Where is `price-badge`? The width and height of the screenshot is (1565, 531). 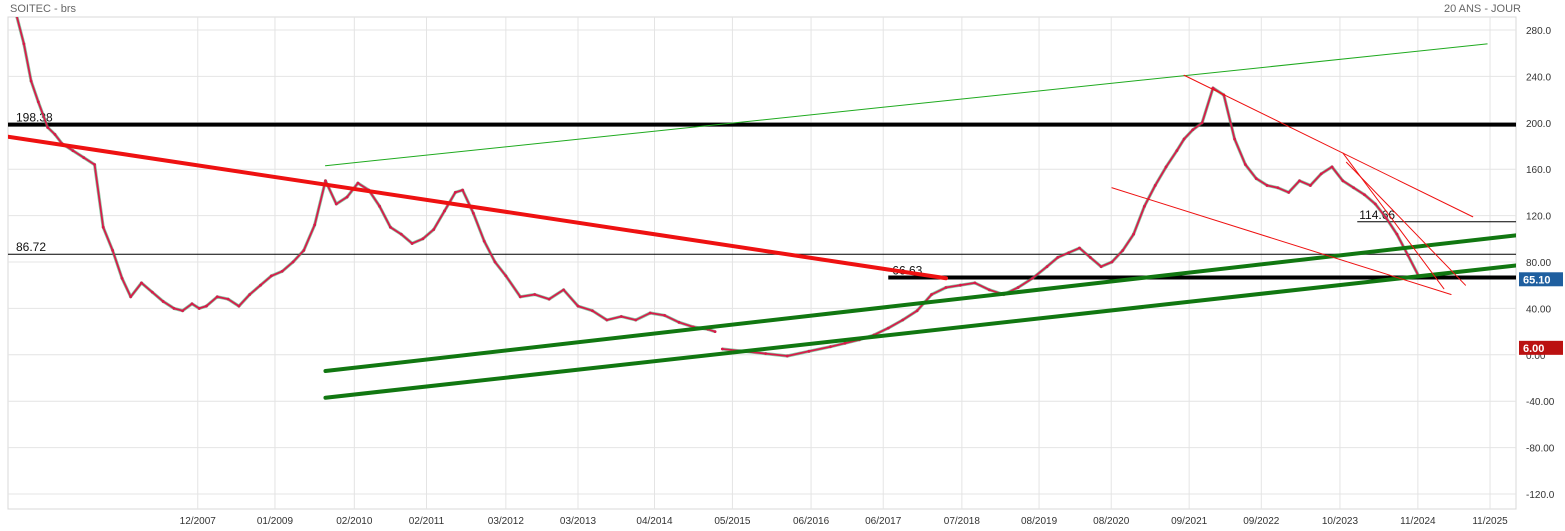 price-badge is located at coordinates (1541, 279).